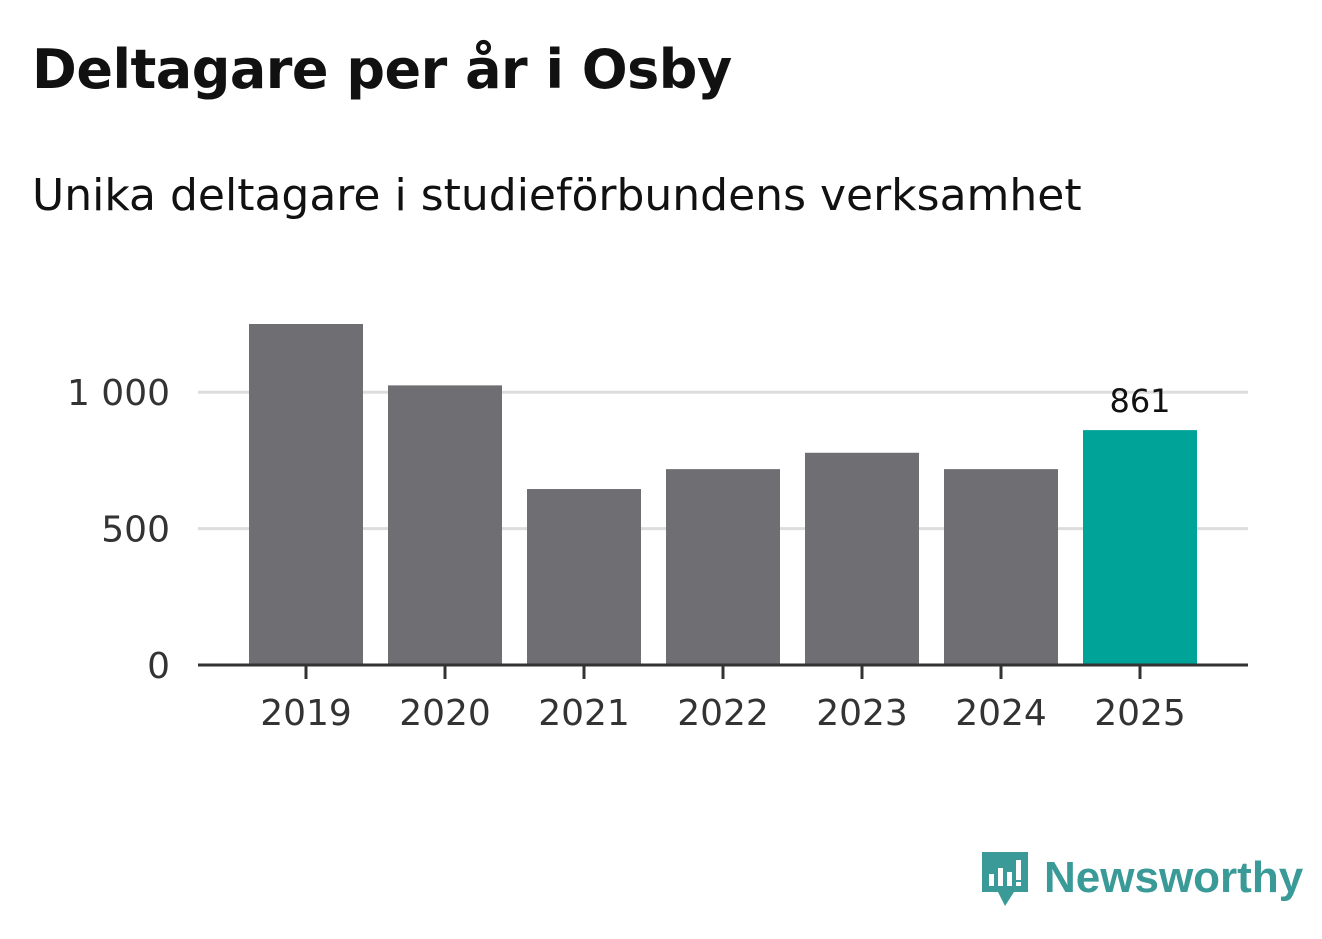 The width and height of the screenshot is (1322, 939). I want to click on bar-2024, so click(1001, 567).